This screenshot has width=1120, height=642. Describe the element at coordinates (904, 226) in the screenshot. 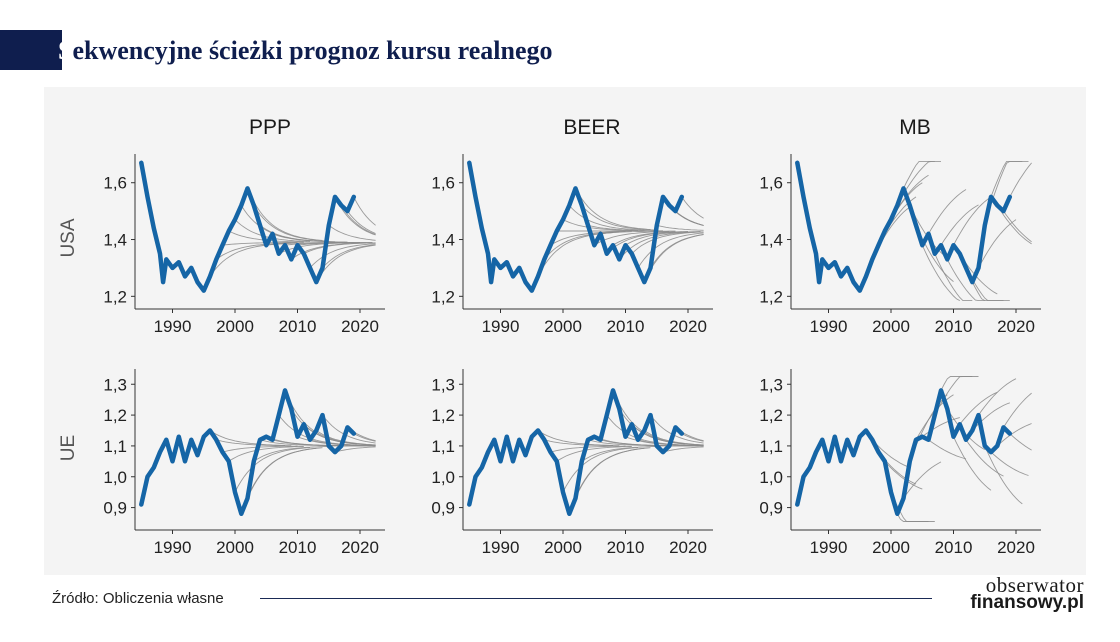

I see `mb-usa-main-series-line` at that location.